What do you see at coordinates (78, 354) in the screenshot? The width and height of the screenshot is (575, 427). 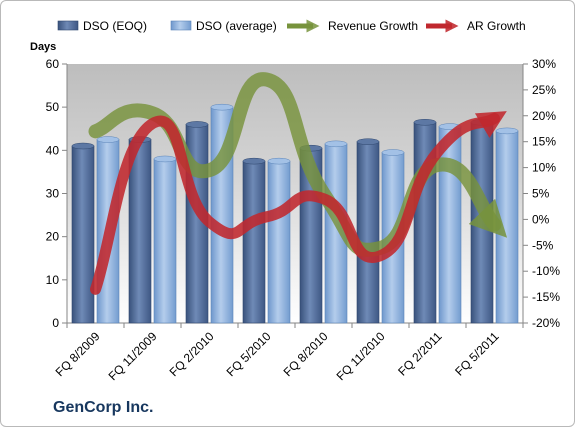 I see `x-tick-label: FQ 8/2009` at bounding box center [78, 354].